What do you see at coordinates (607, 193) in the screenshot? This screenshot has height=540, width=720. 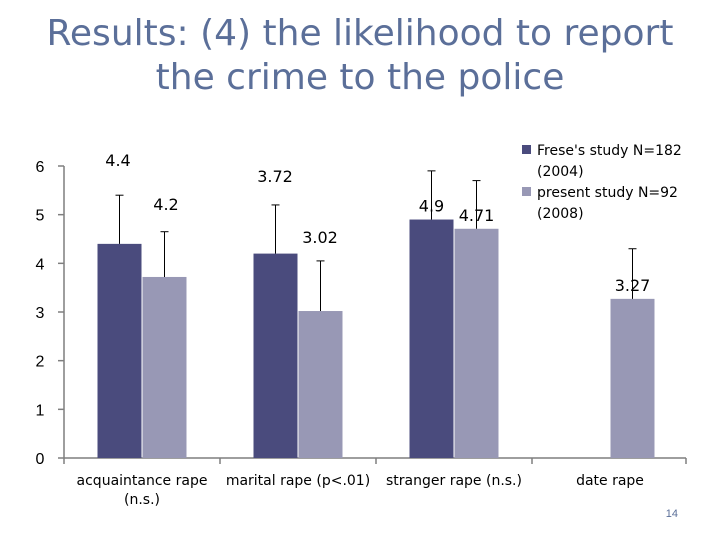 I see `legend-label: present study N=92` at bounding box center [607, 193].